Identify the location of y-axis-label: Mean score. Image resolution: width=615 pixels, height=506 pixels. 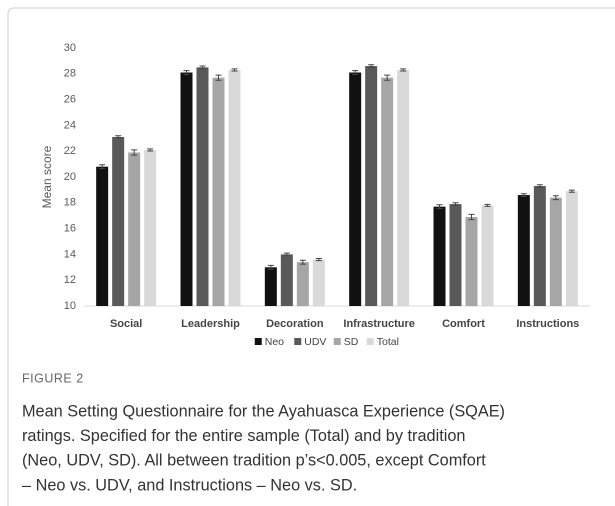
(47, 176).